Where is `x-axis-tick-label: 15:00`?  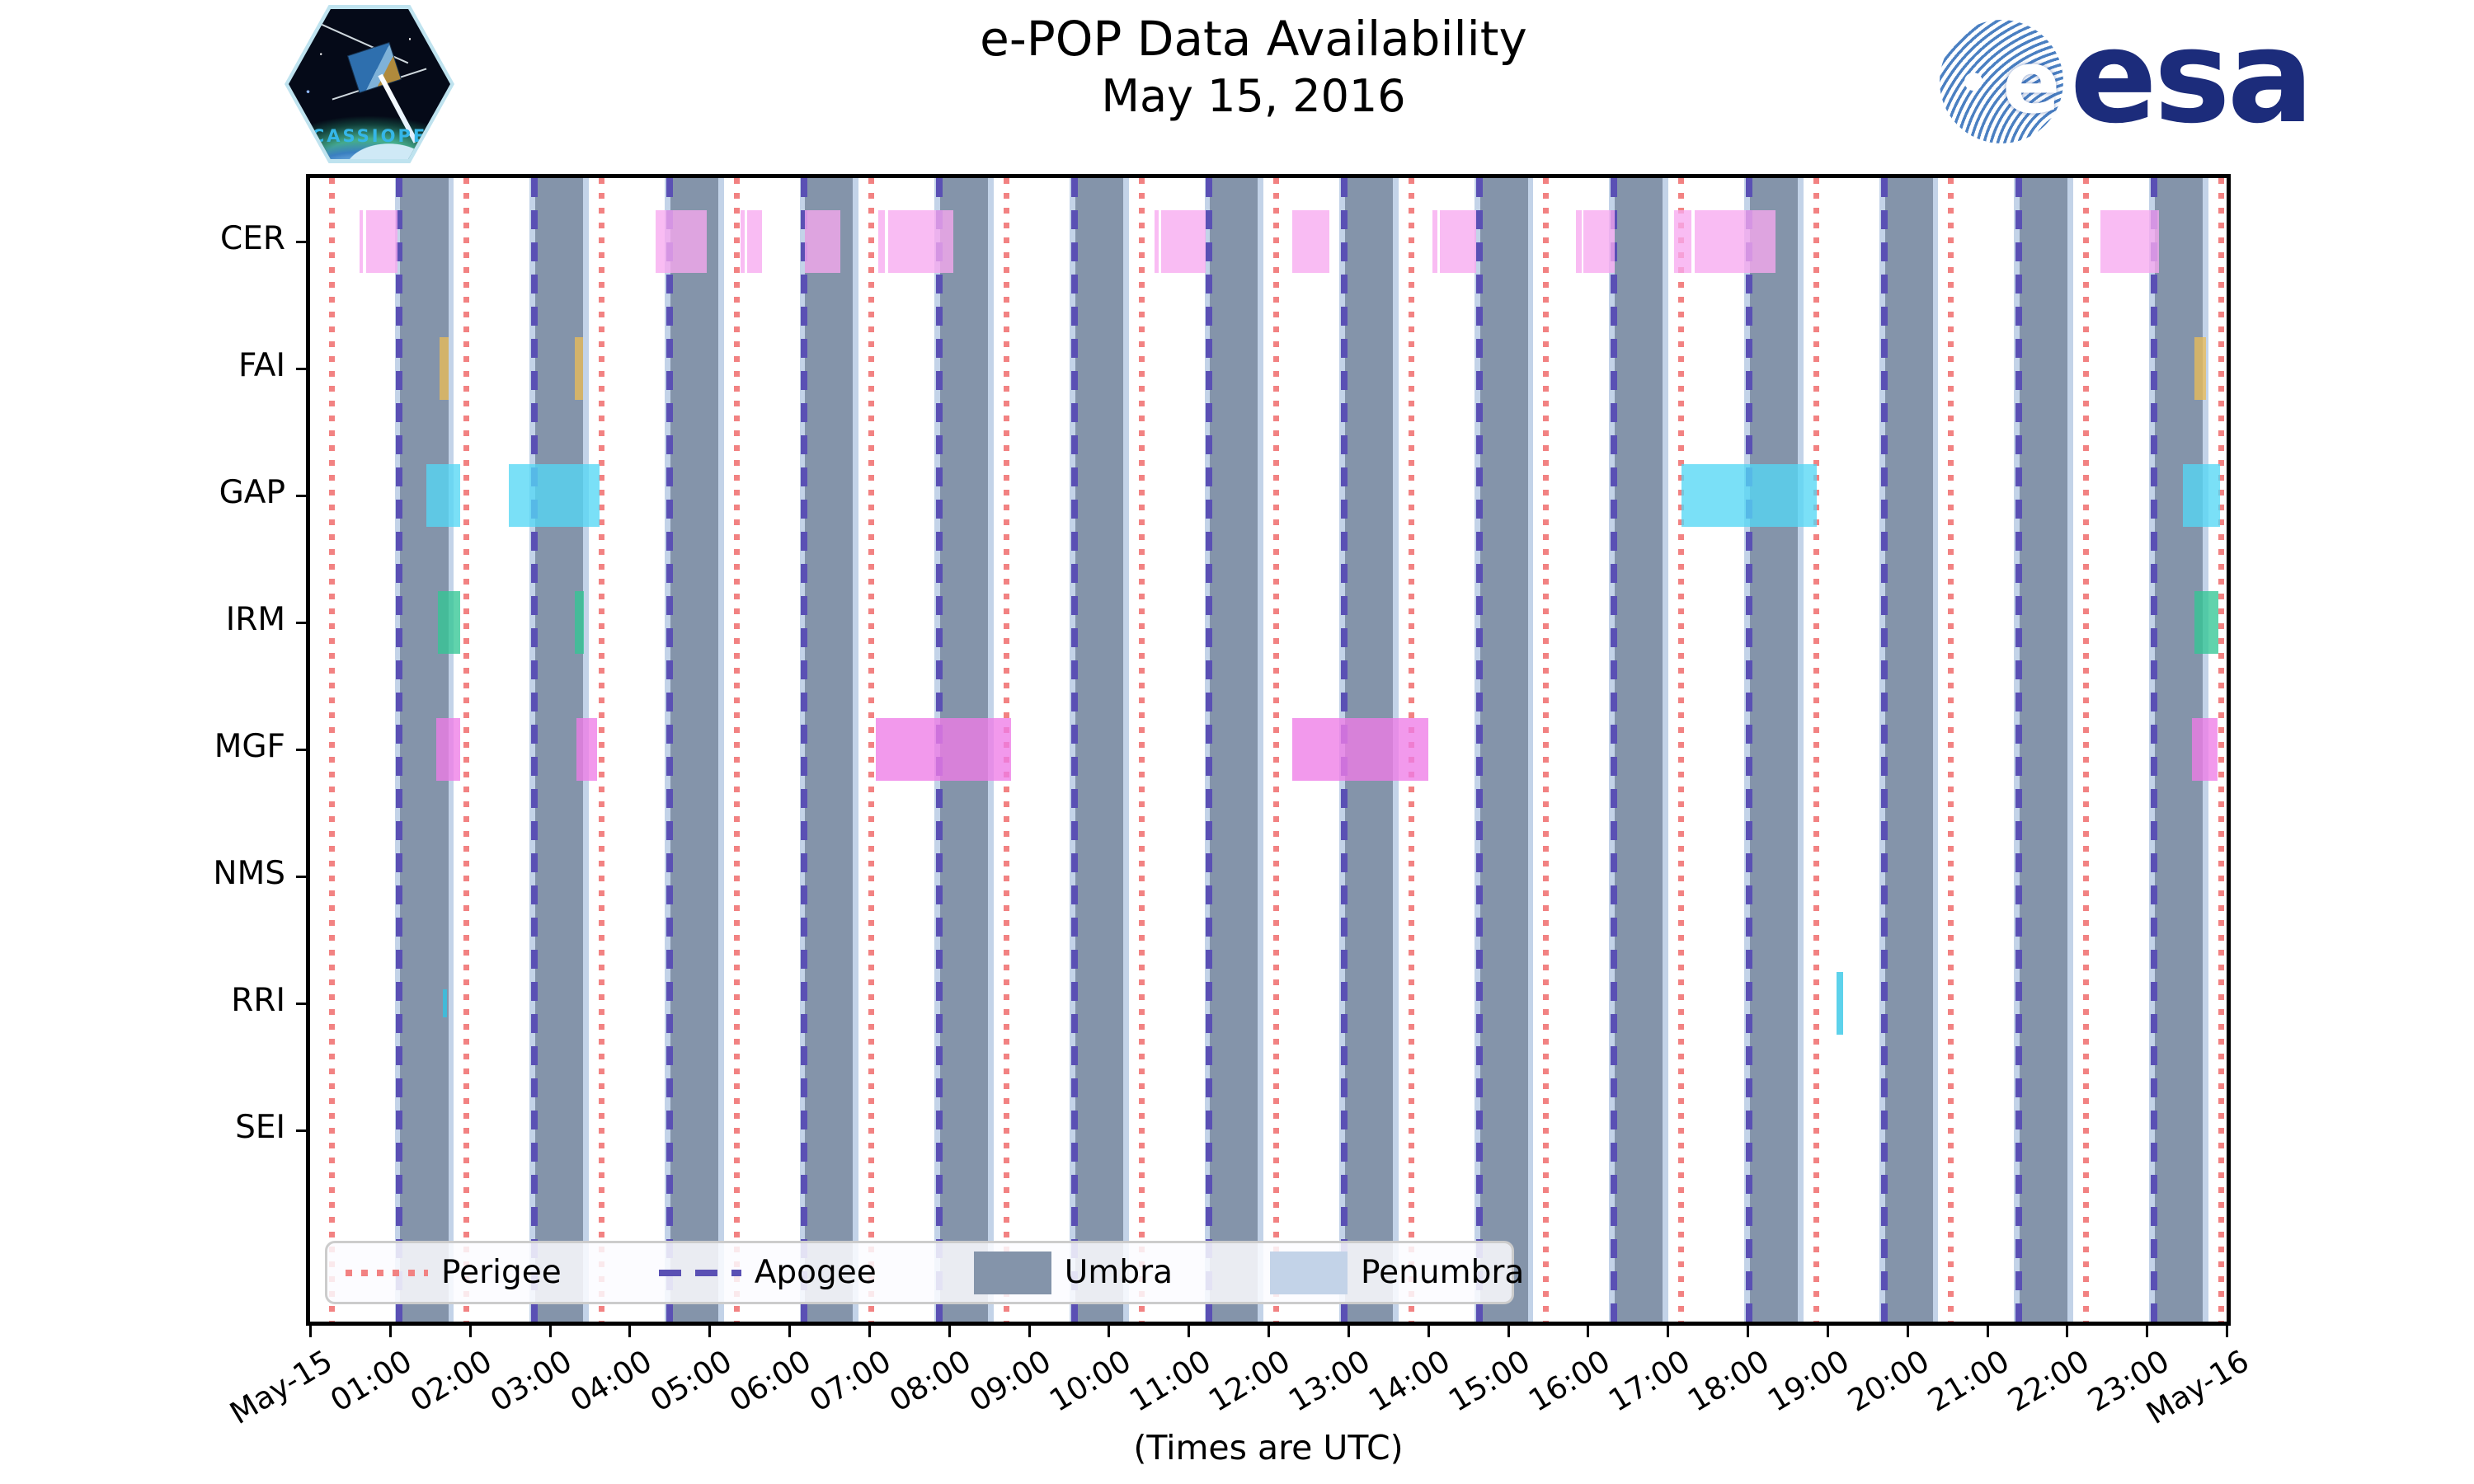 x-axis-tick-label: 15:00 is located at coordinates (1489, 1381).